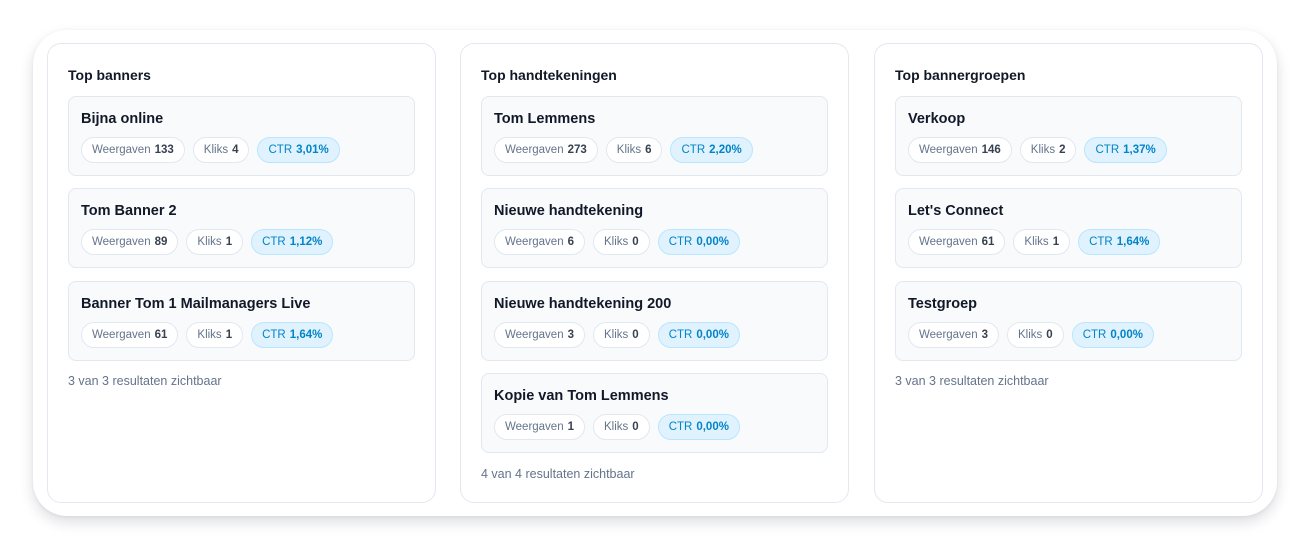 This screenshot has width=1309, height=548. I want to click on item-name: Tom Banner 2, so click(129, 211).